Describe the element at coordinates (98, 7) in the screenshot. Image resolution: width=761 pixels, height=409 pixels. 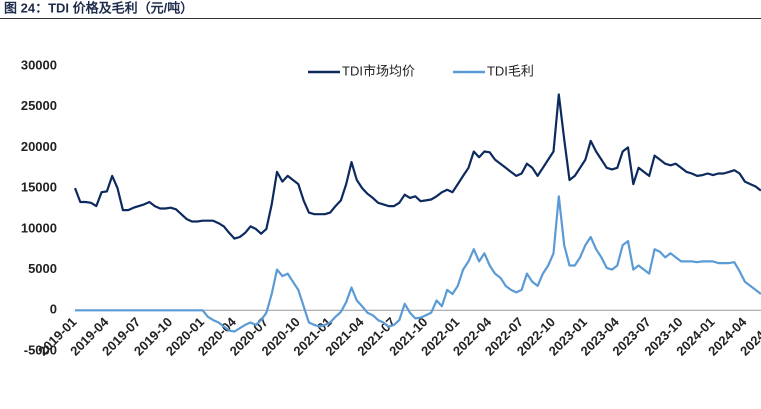
I see `chart-title: 图 24：TDI 价格及毛利（元/吨）` at that location.